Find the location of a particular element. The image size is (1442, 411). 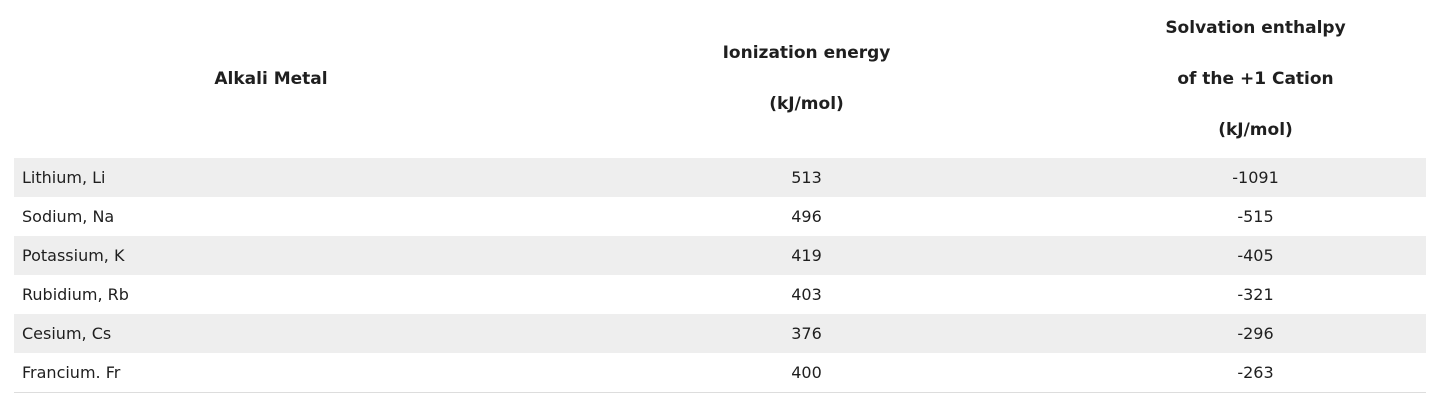

header-alkali-metal: Alkali Metal is located at coordinates (271, 79).